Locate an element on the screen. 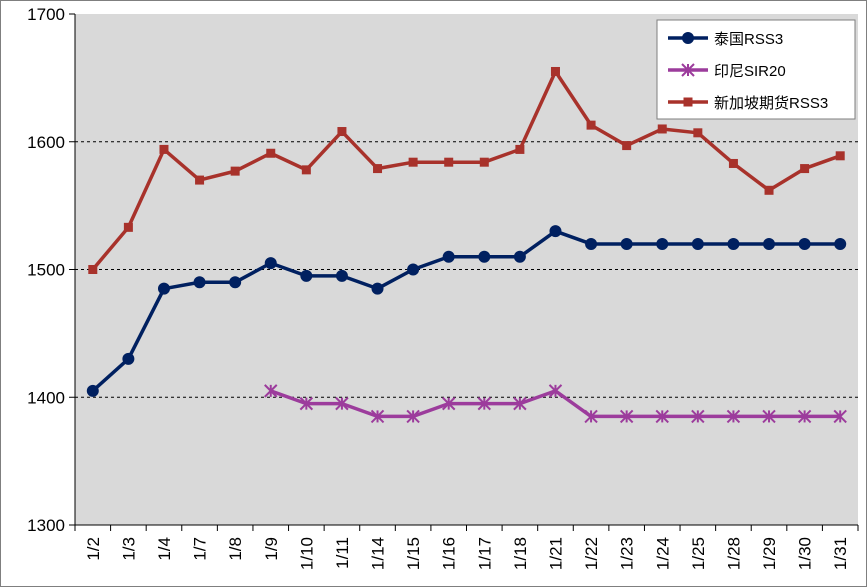 This screenshot has width=867, height=587. legend-label: 印尼SIR20 is located at coordinates (750, 71).